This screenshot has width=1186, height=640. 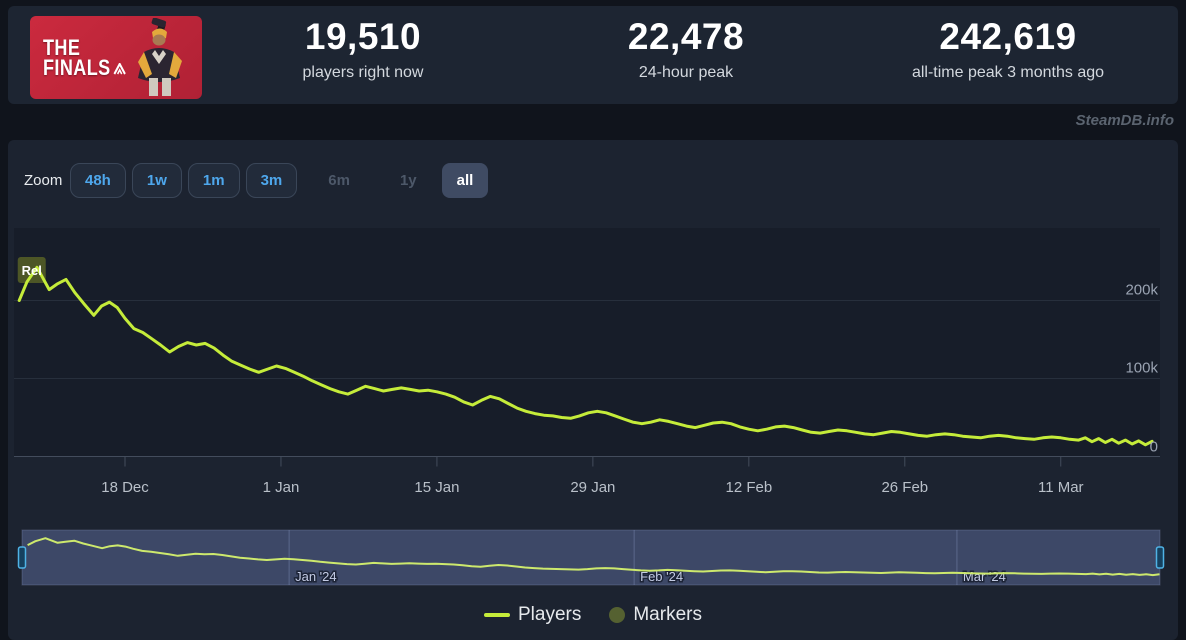 I want to click on navigator-handle-right, so click(x=1160, y=557).